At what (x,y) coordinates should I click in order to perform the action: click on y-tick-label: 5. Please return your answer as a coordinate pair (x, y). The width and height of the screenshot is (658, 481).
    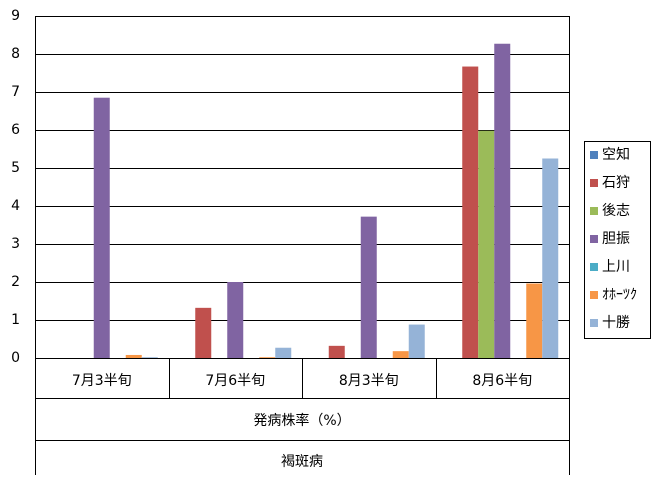
    Looking at the image, I should click on (15, 168).